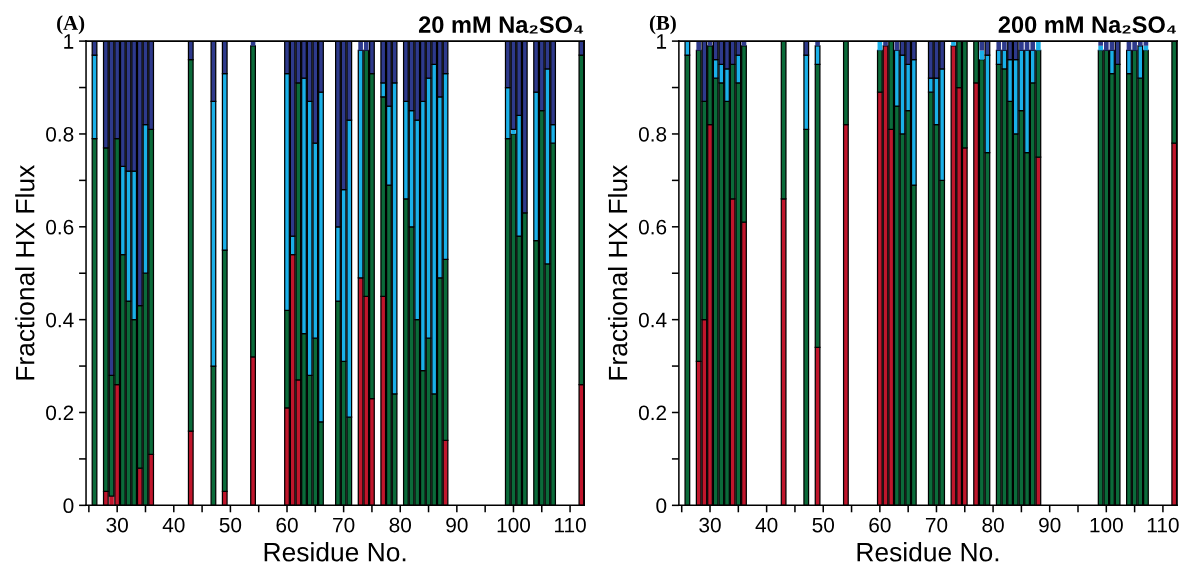  I want to click on text: (A), so click(71, 25).